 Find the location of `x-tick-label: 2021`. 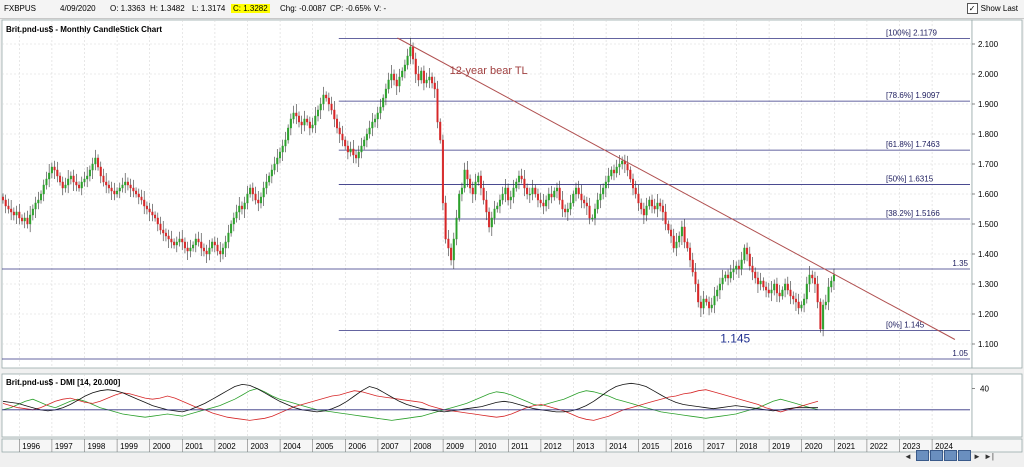

x-tick-label: 2021 is located at coordinates (846, 446).